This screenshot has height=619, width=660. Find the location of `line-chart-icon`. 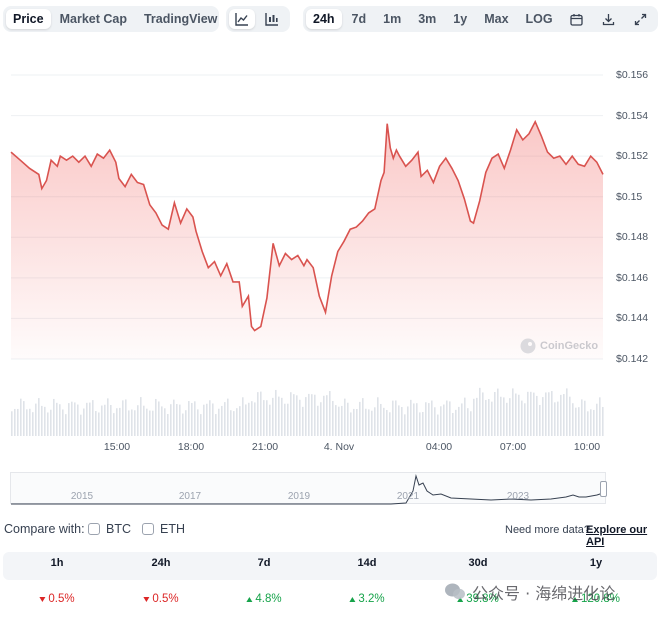

line-chart-icon is located at coordinates (242, 19).